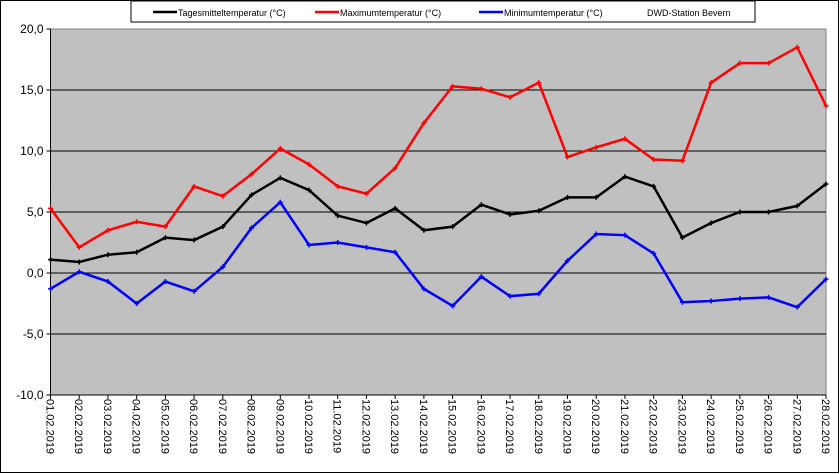  What do you see at coordinates (480, 426) in the screenshot?
I see `x-tick-label: 16.02.2019` at bounding box center [480, 426].